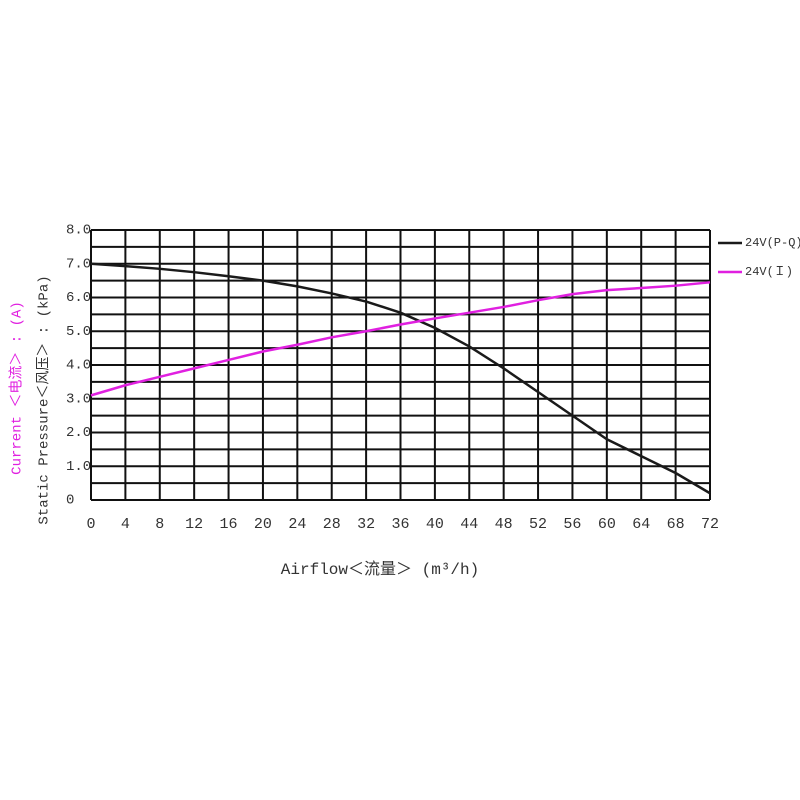 The width and height of the screenshot is (800, 800). I want to click on x-tick-label: 24, so click(297, 524).